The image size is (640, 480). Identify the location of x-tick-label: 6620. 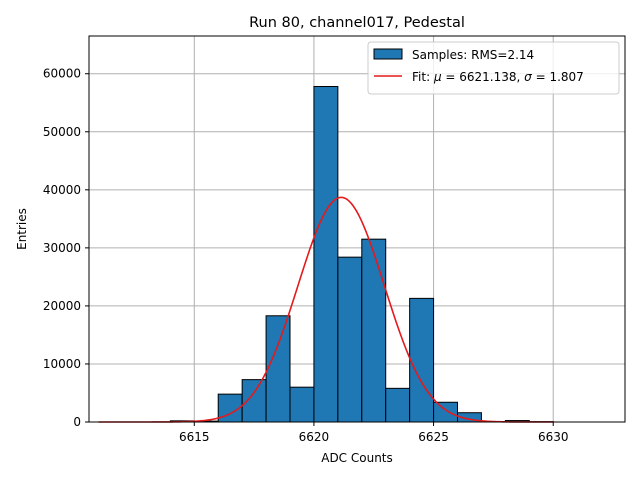
(314, 437).